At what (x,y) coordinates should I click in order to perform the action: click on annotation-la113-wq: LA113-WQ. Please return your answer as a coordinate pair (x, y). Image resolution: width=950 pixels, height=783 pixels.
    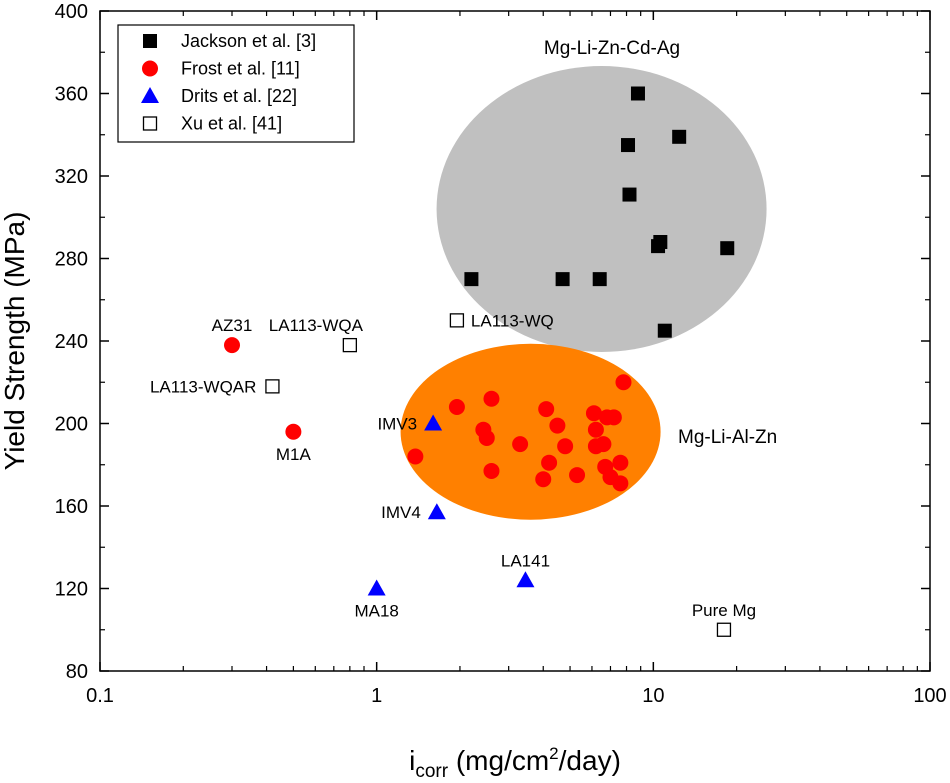
    Looking at the image, I should click on (512, 320).